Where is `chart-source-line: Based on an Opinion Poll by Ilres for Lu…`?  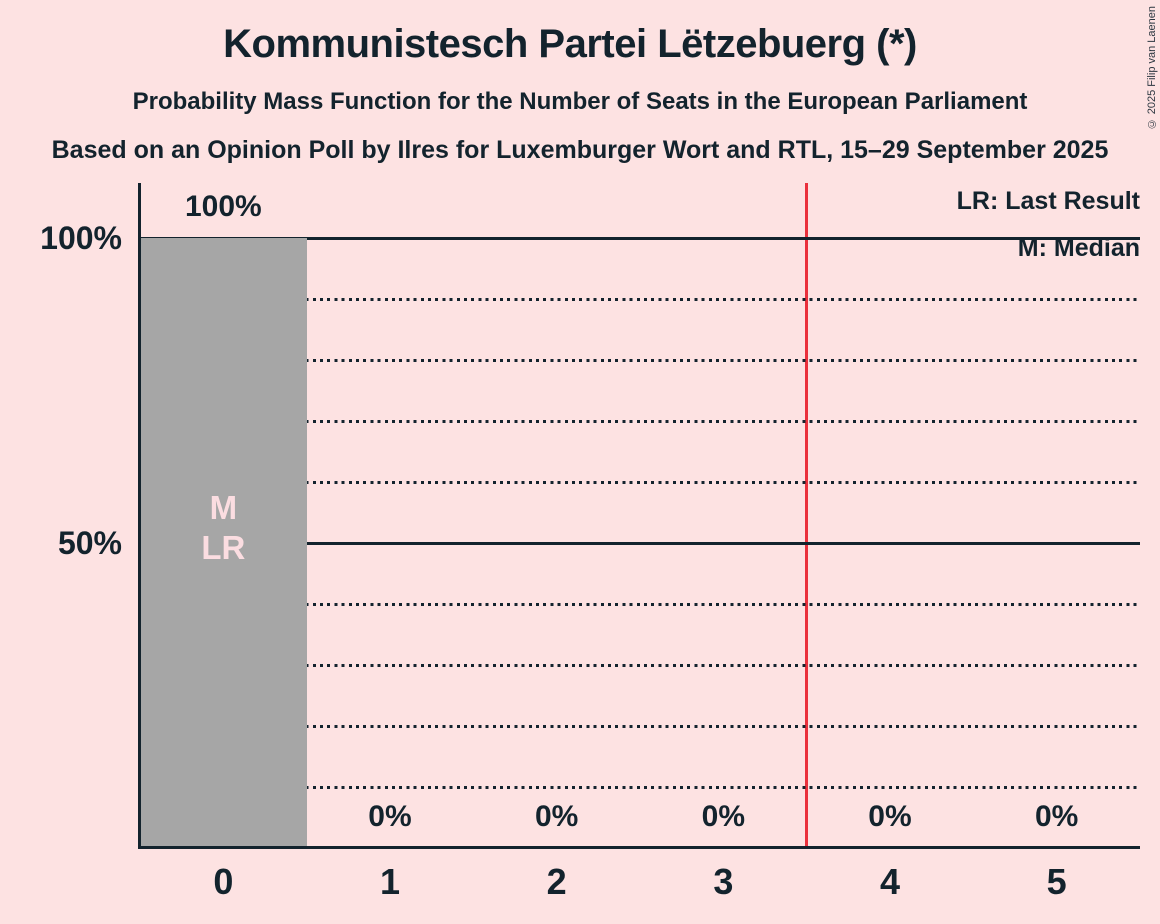
chart-source-line: Based on an Opinion Poll by Ilres for Lu… is located at coordinates (580, 150).